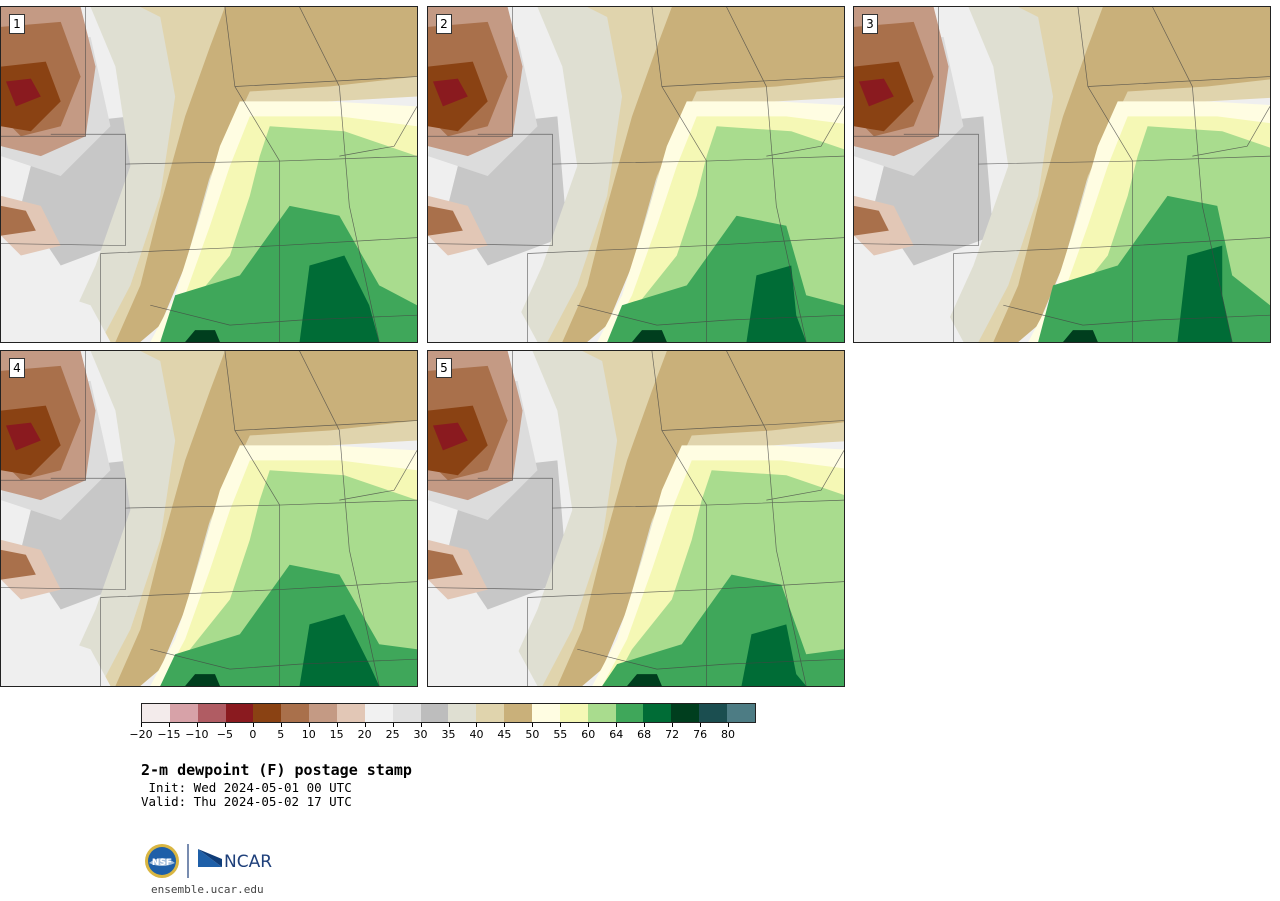 The width and height of the screenshot is (1280, 901). I want to click on stamp-panel-3: 3, so click(1062, 174).